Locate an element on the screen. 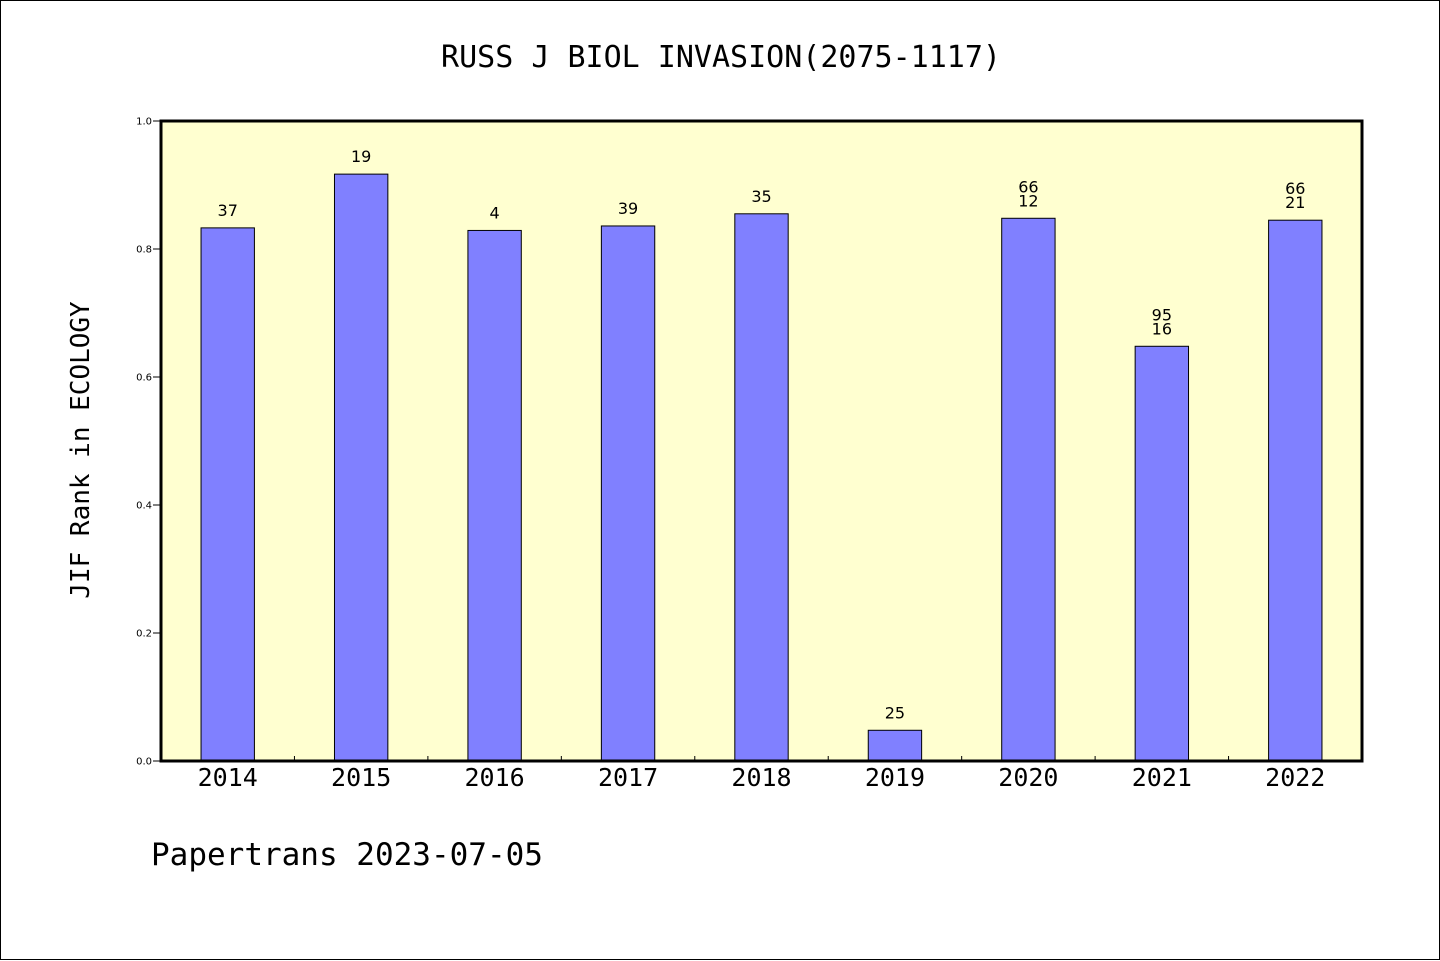  data-label-2020-1: 66 is located at coordinates (1028, 186).